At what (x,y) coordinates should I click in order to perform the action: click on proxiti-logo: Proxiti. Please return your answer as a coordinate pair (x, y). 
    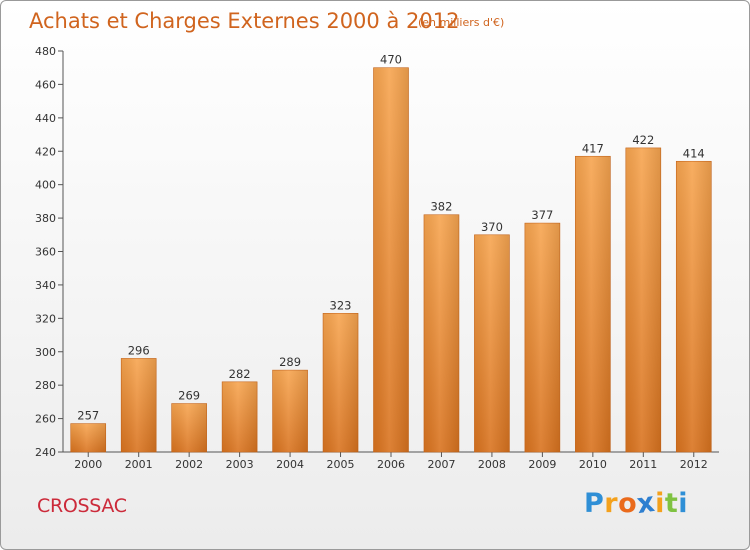
    Looking at the image, I should click on (636, 503).